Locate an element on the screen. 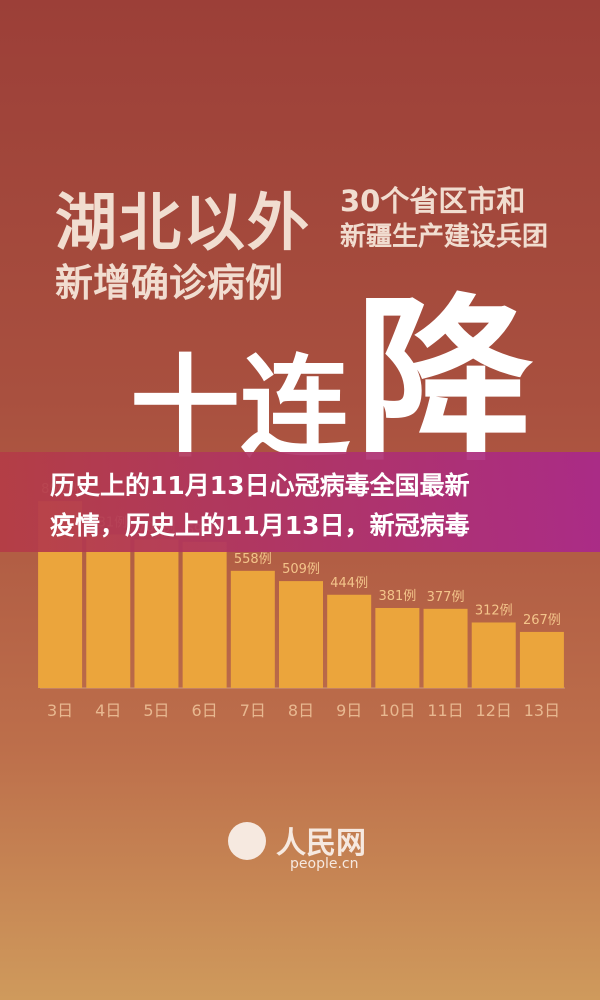 This screenshot has height=1000, width=600. x-tick-label: 3日 is located at coordinates (60, 710).